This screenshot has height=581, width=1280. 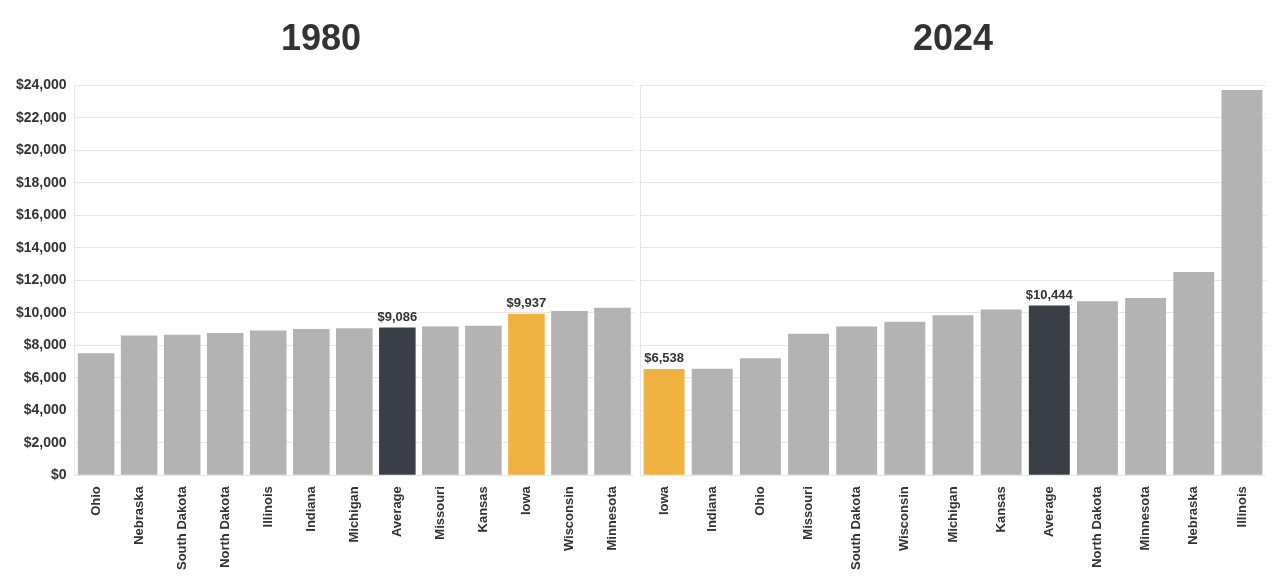 I want to click on y-tick-label: $14,000, so click(x=41, y=246).